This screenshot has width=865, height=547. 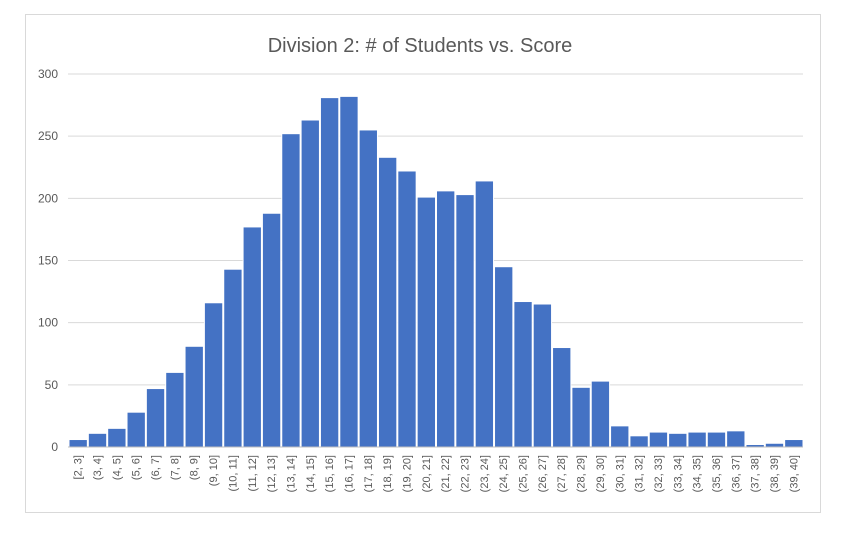 I want to click on x-tick-label: (36, 37], so click(x=736, y=473).